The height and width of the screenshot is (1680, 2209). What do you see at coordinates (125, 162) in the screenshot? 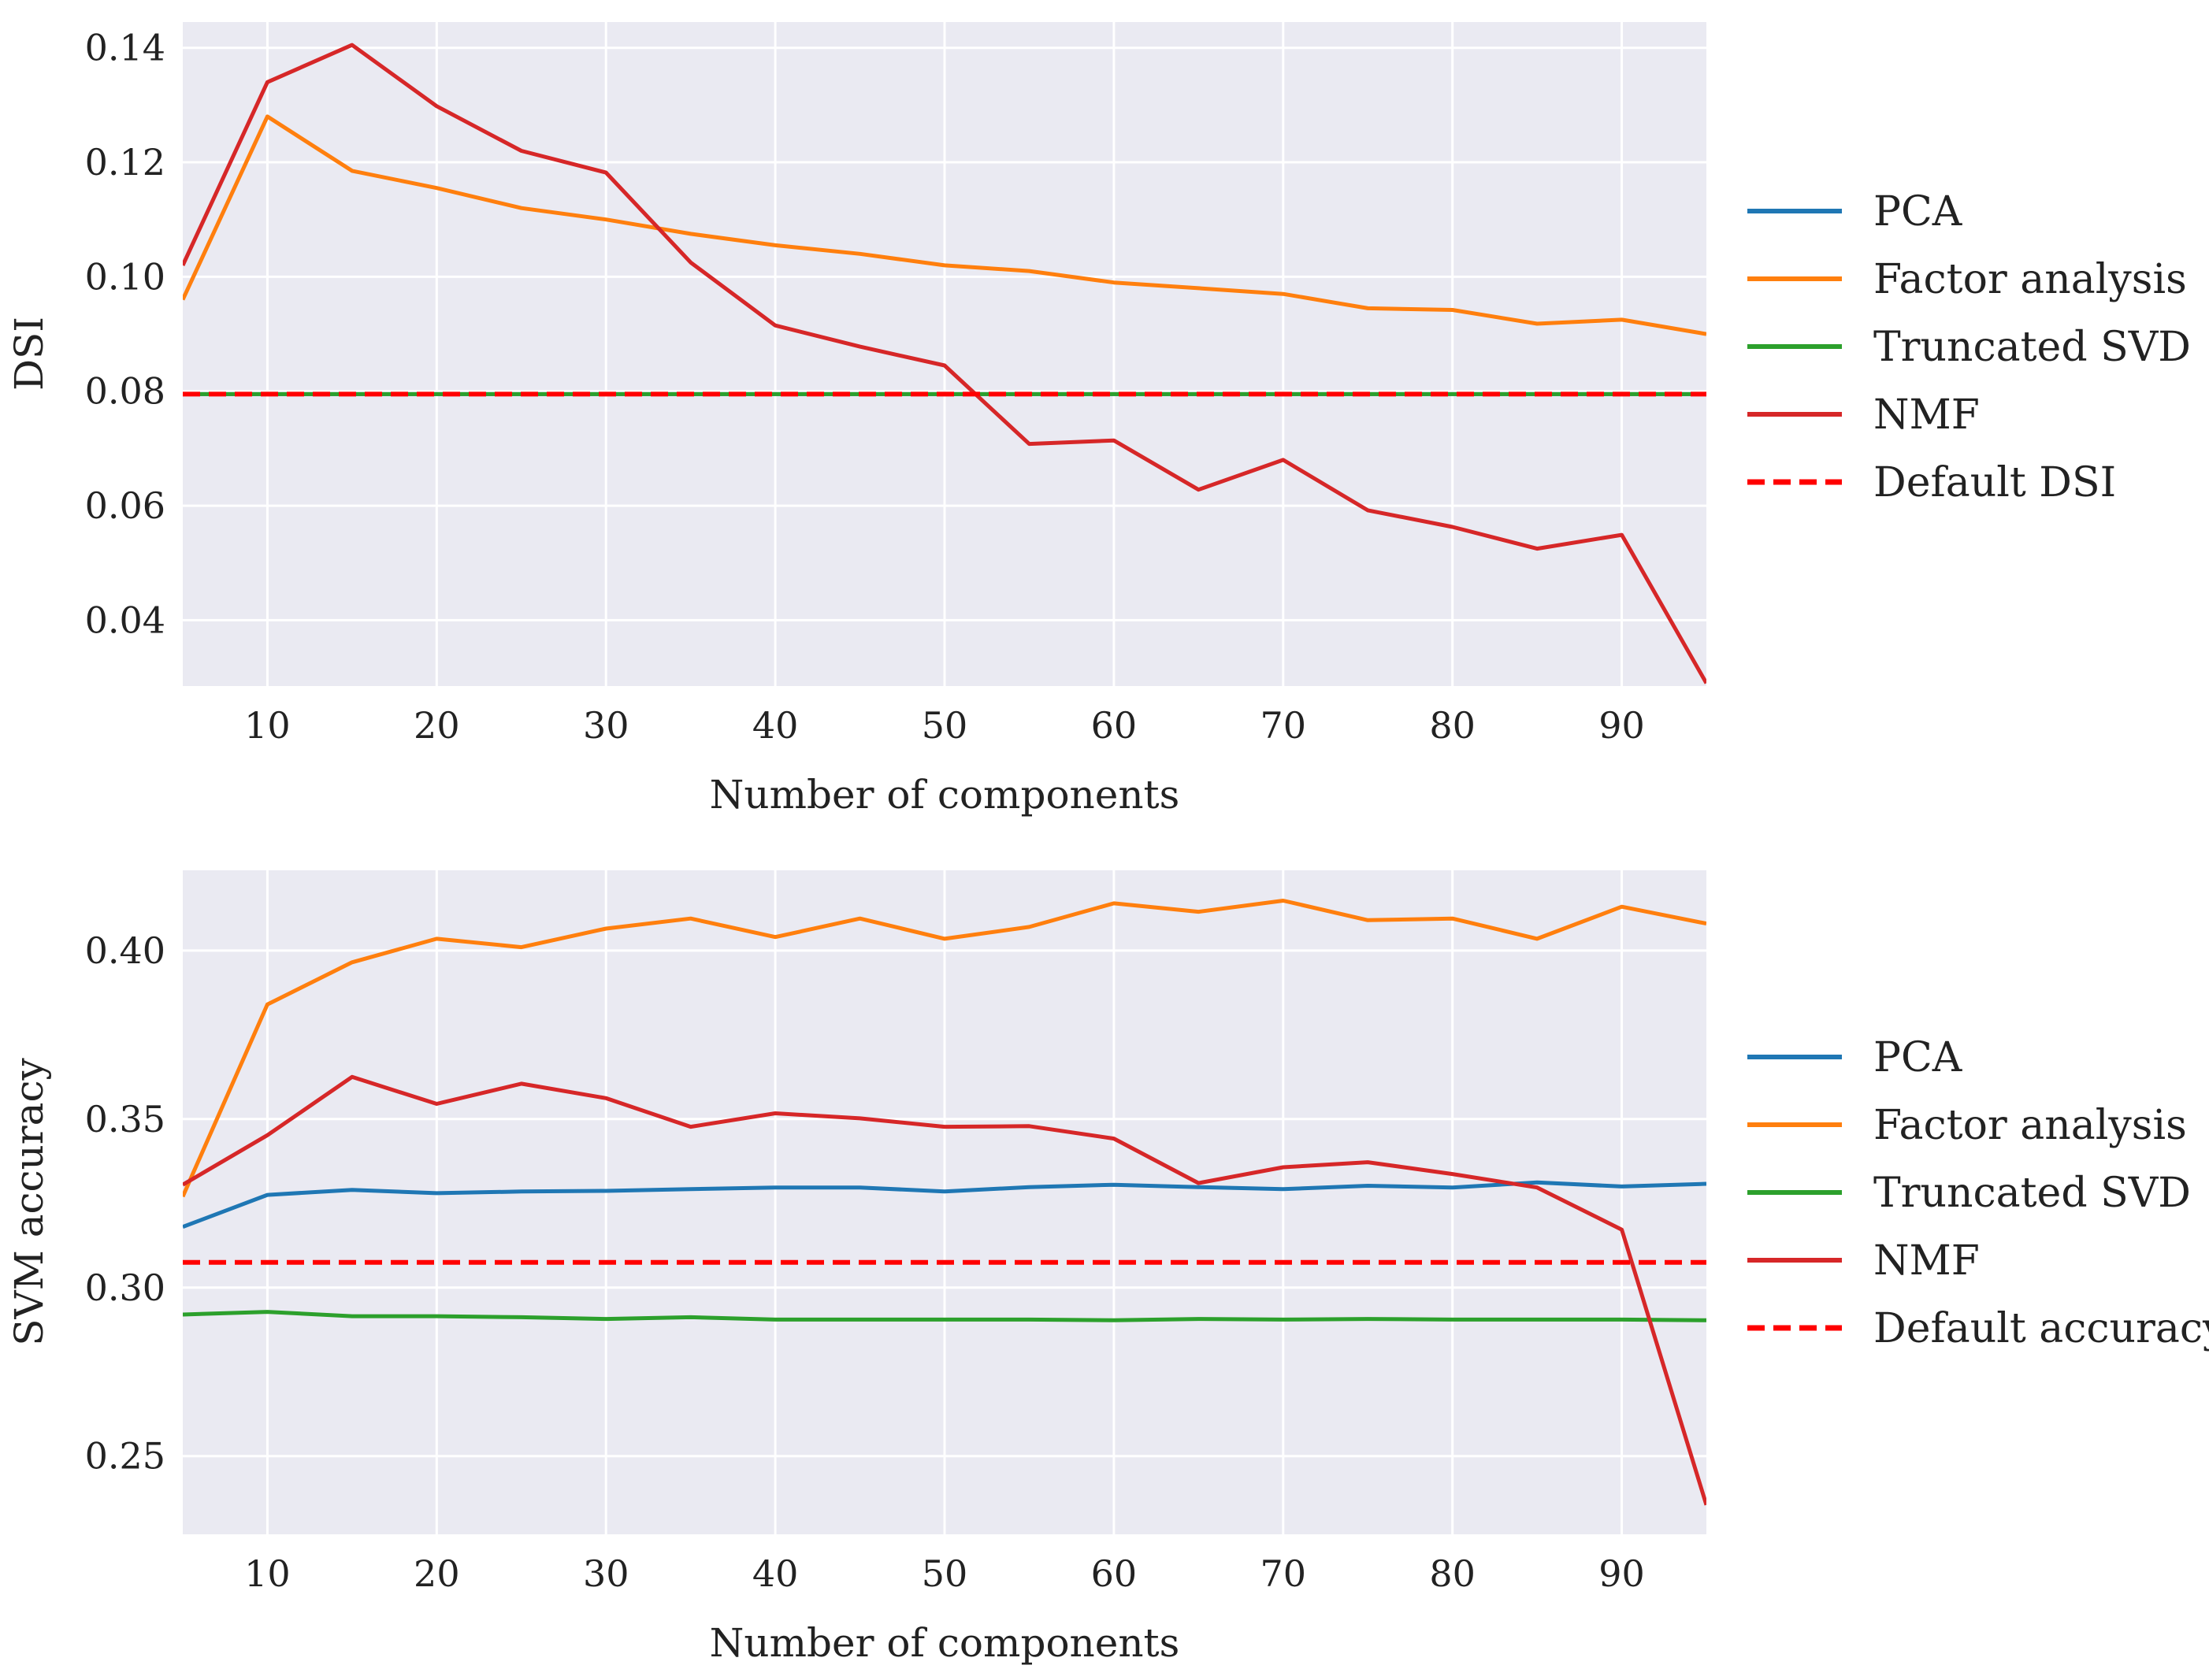
I see `dsi-y-tick-0-12: 0.12` at bounding box center [125, 162].